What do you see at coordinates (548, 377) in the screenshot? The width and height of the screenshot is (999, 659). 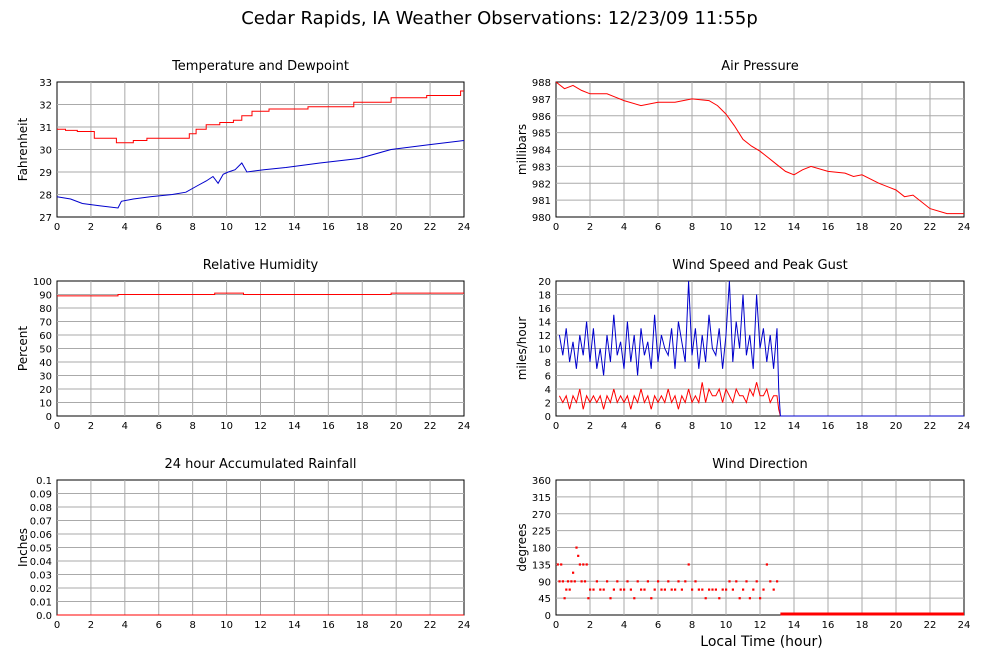 I see `y-tick-label: 6` at bounding box center [548, 377].